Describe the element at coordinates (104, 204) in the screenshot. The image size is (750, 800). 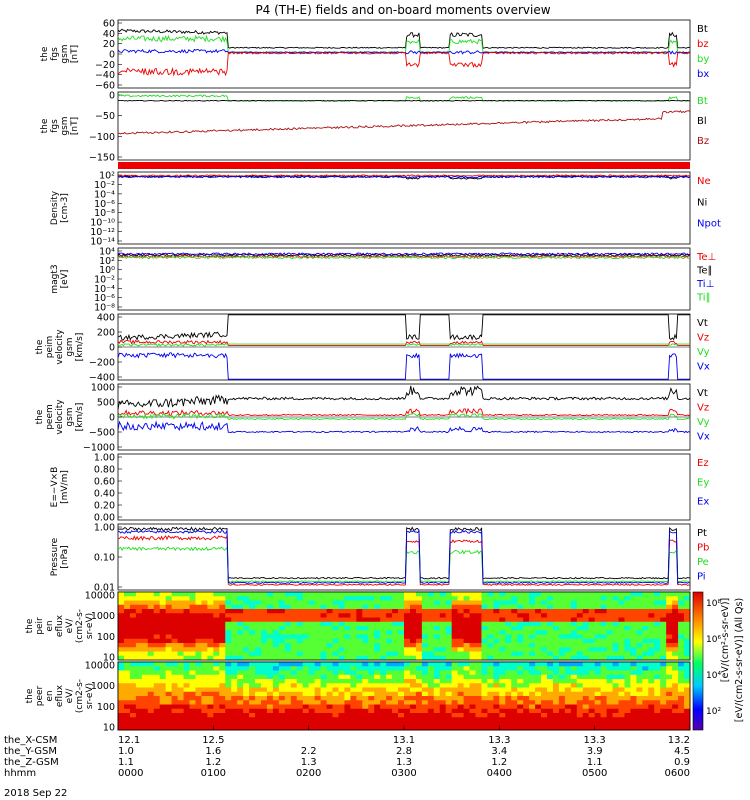
I see `y-tick-label: 10⁻⁶` at that location.